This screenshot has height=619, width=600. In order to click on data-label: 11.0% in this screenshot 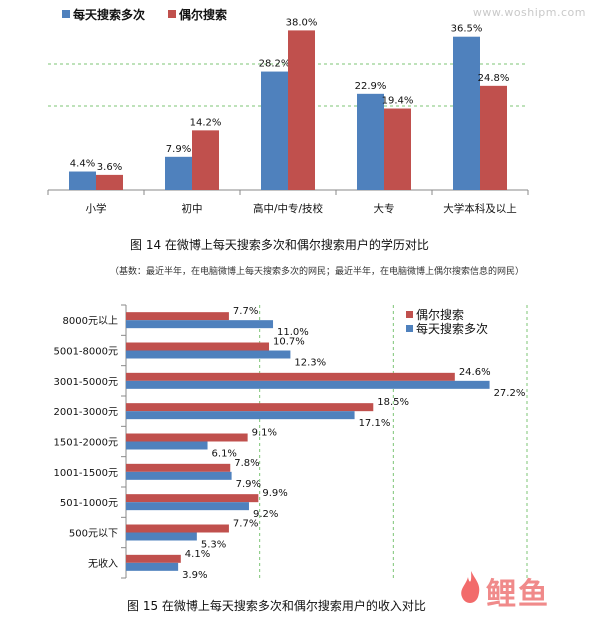, I will do `click(293, 332)`.